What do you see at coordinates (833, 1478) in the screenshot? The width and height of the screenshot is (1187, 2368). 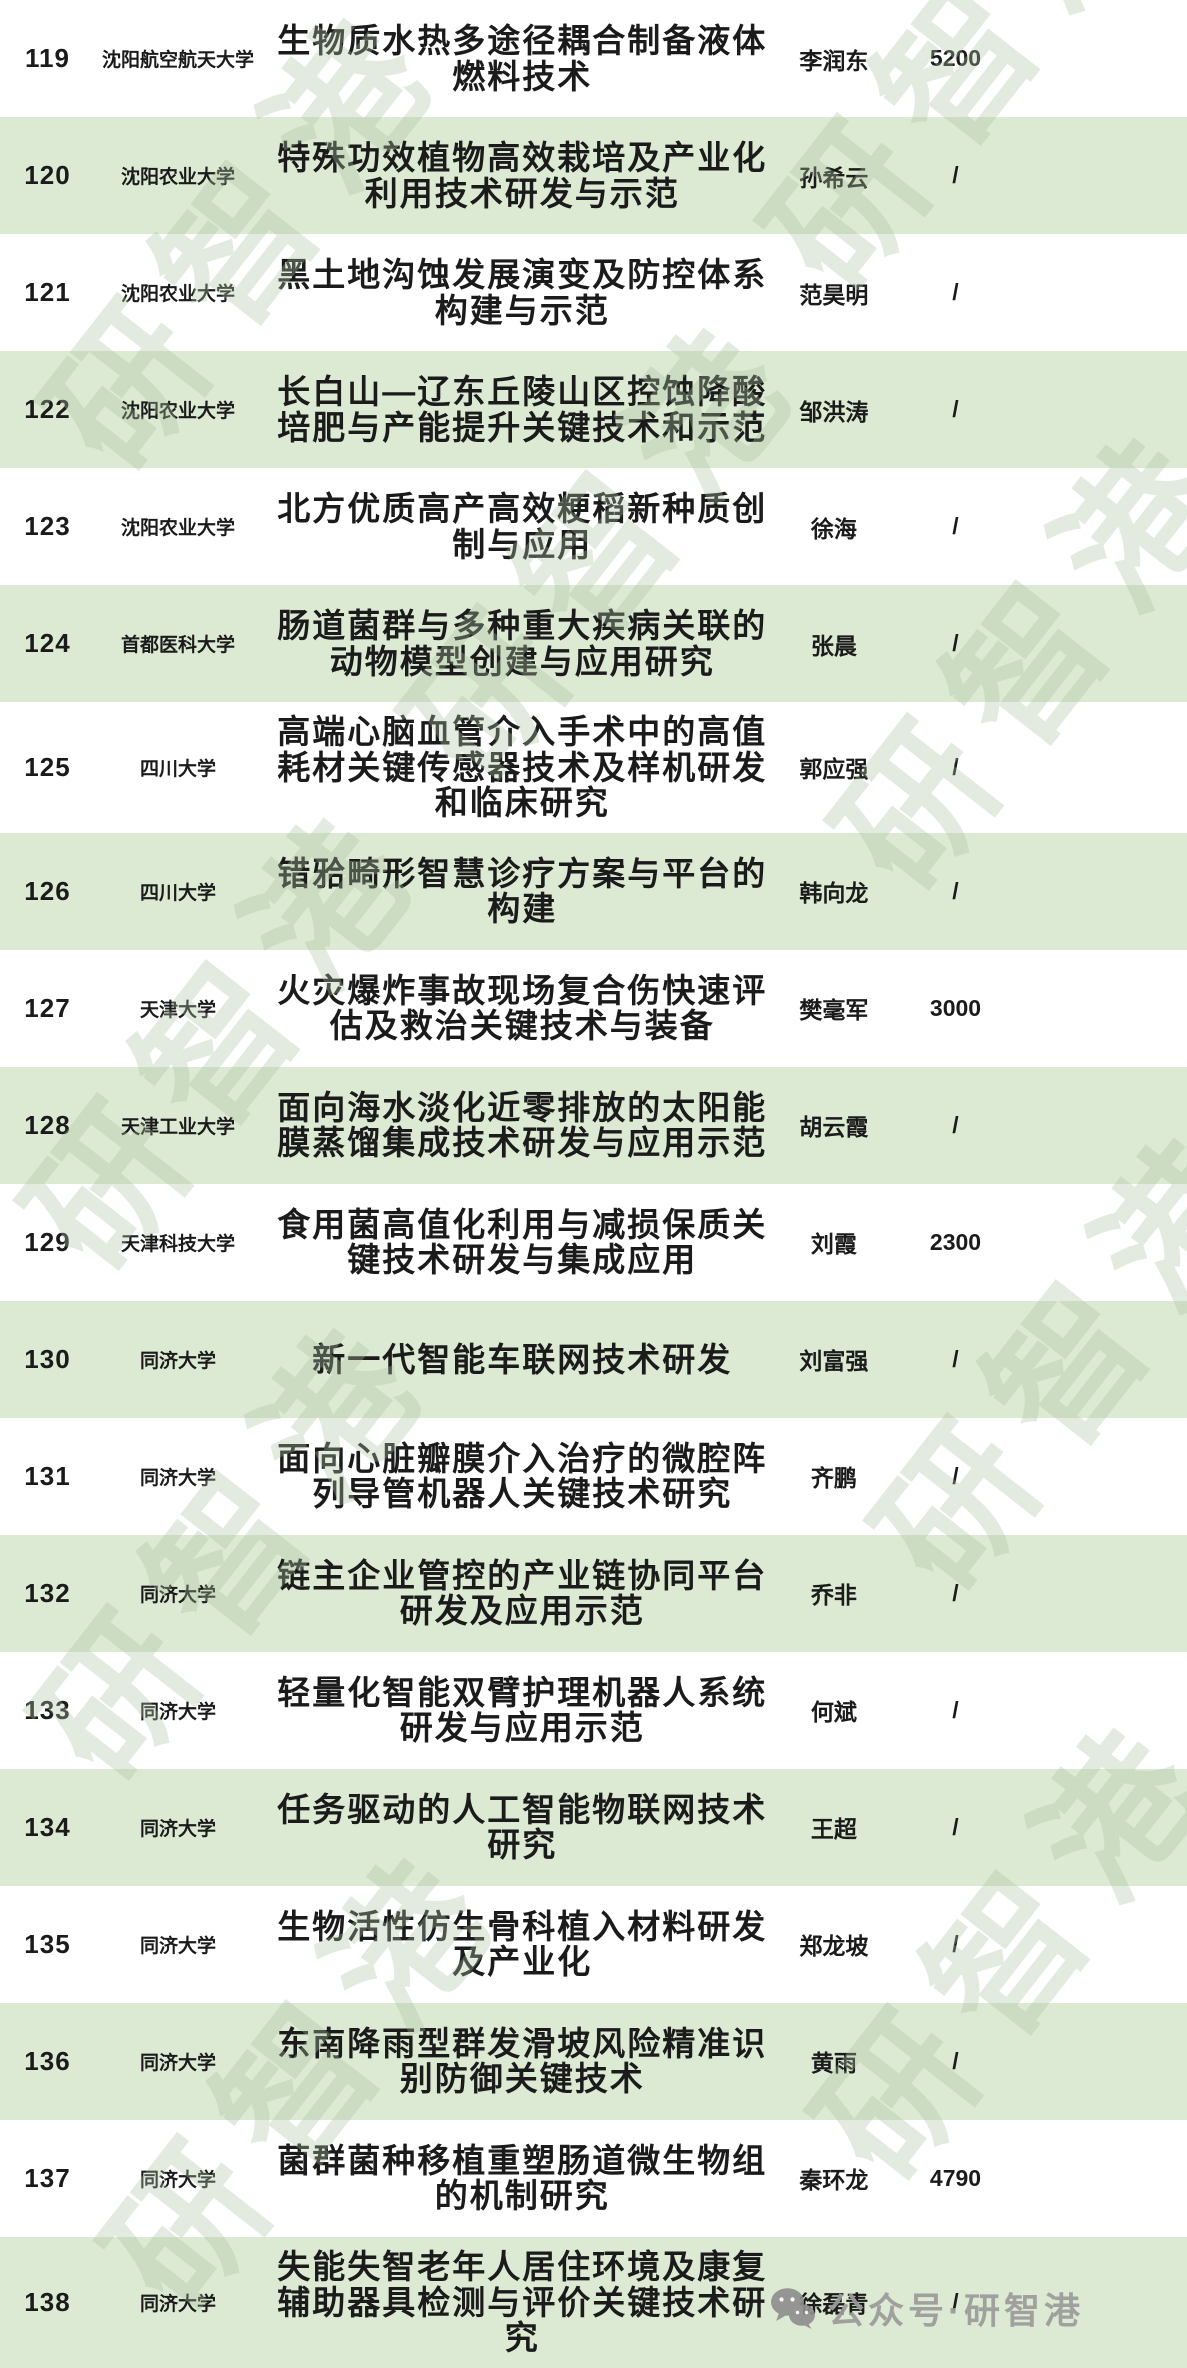 I see `leader-name-cell: 齐鹏` at bounding box center [833, 1478].